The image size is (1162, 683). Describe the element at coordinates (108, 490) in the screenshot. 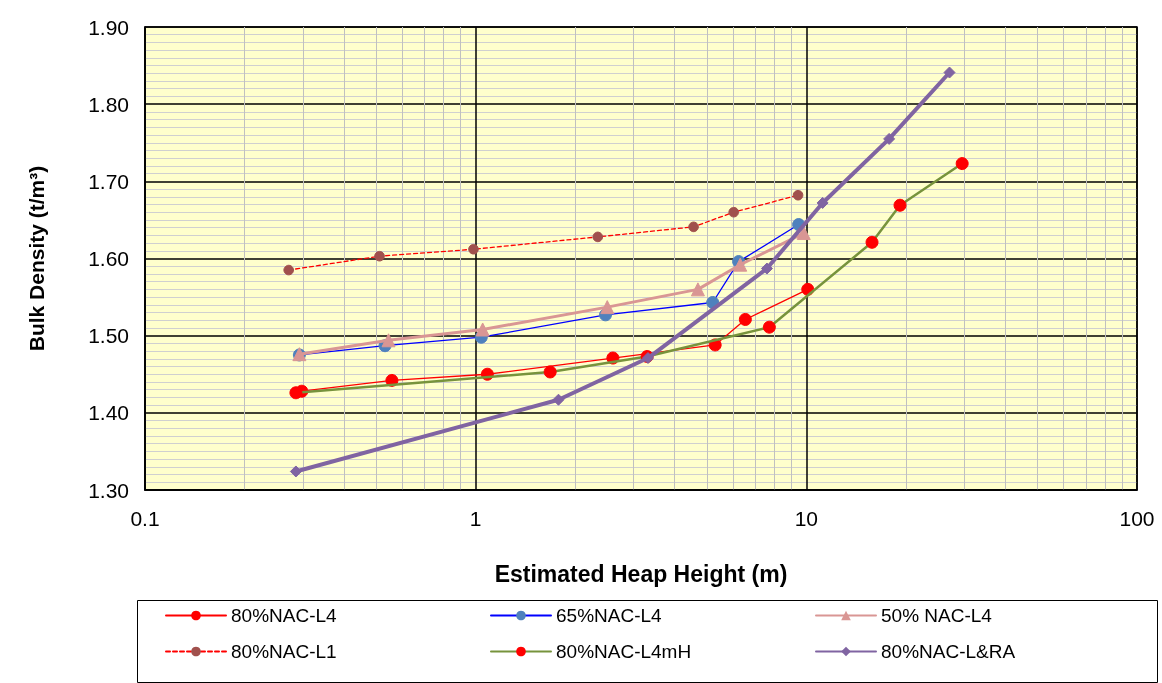

I see `y-tick-label: 1.30` at that location.